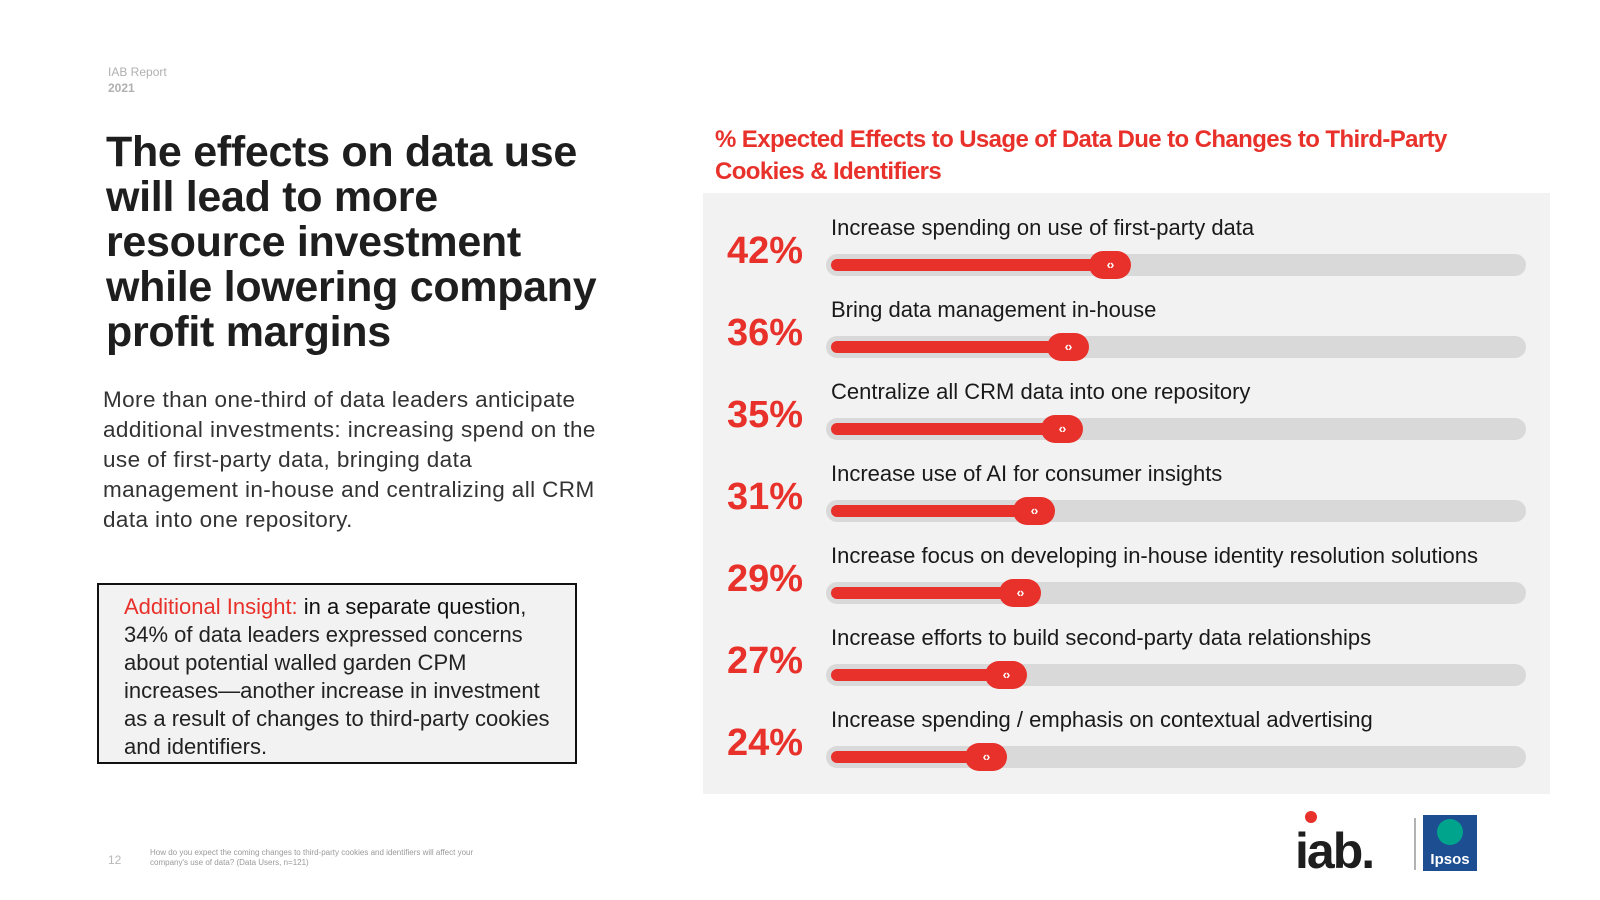  I want to click on report-year: 2021, so click(121, 88).